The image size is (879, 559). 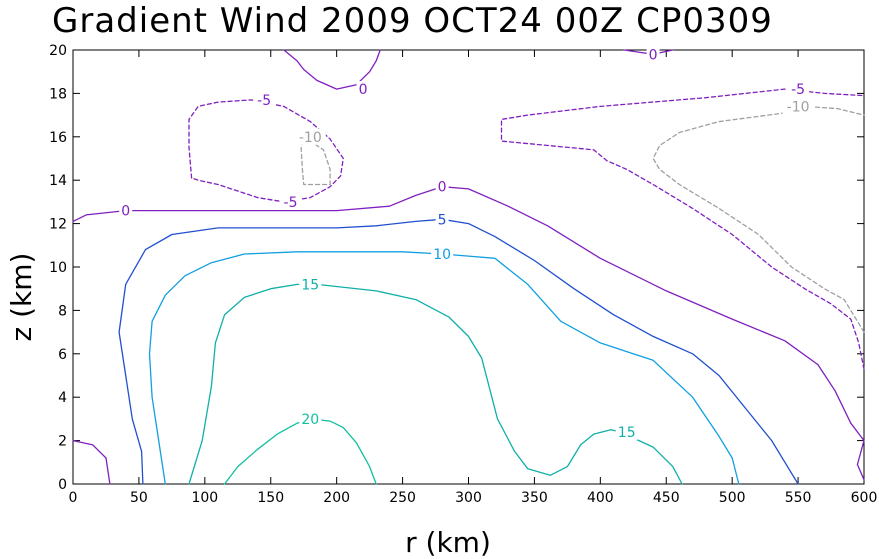 I want to click on y-tick-label: 4, so click(x=62, y=398).